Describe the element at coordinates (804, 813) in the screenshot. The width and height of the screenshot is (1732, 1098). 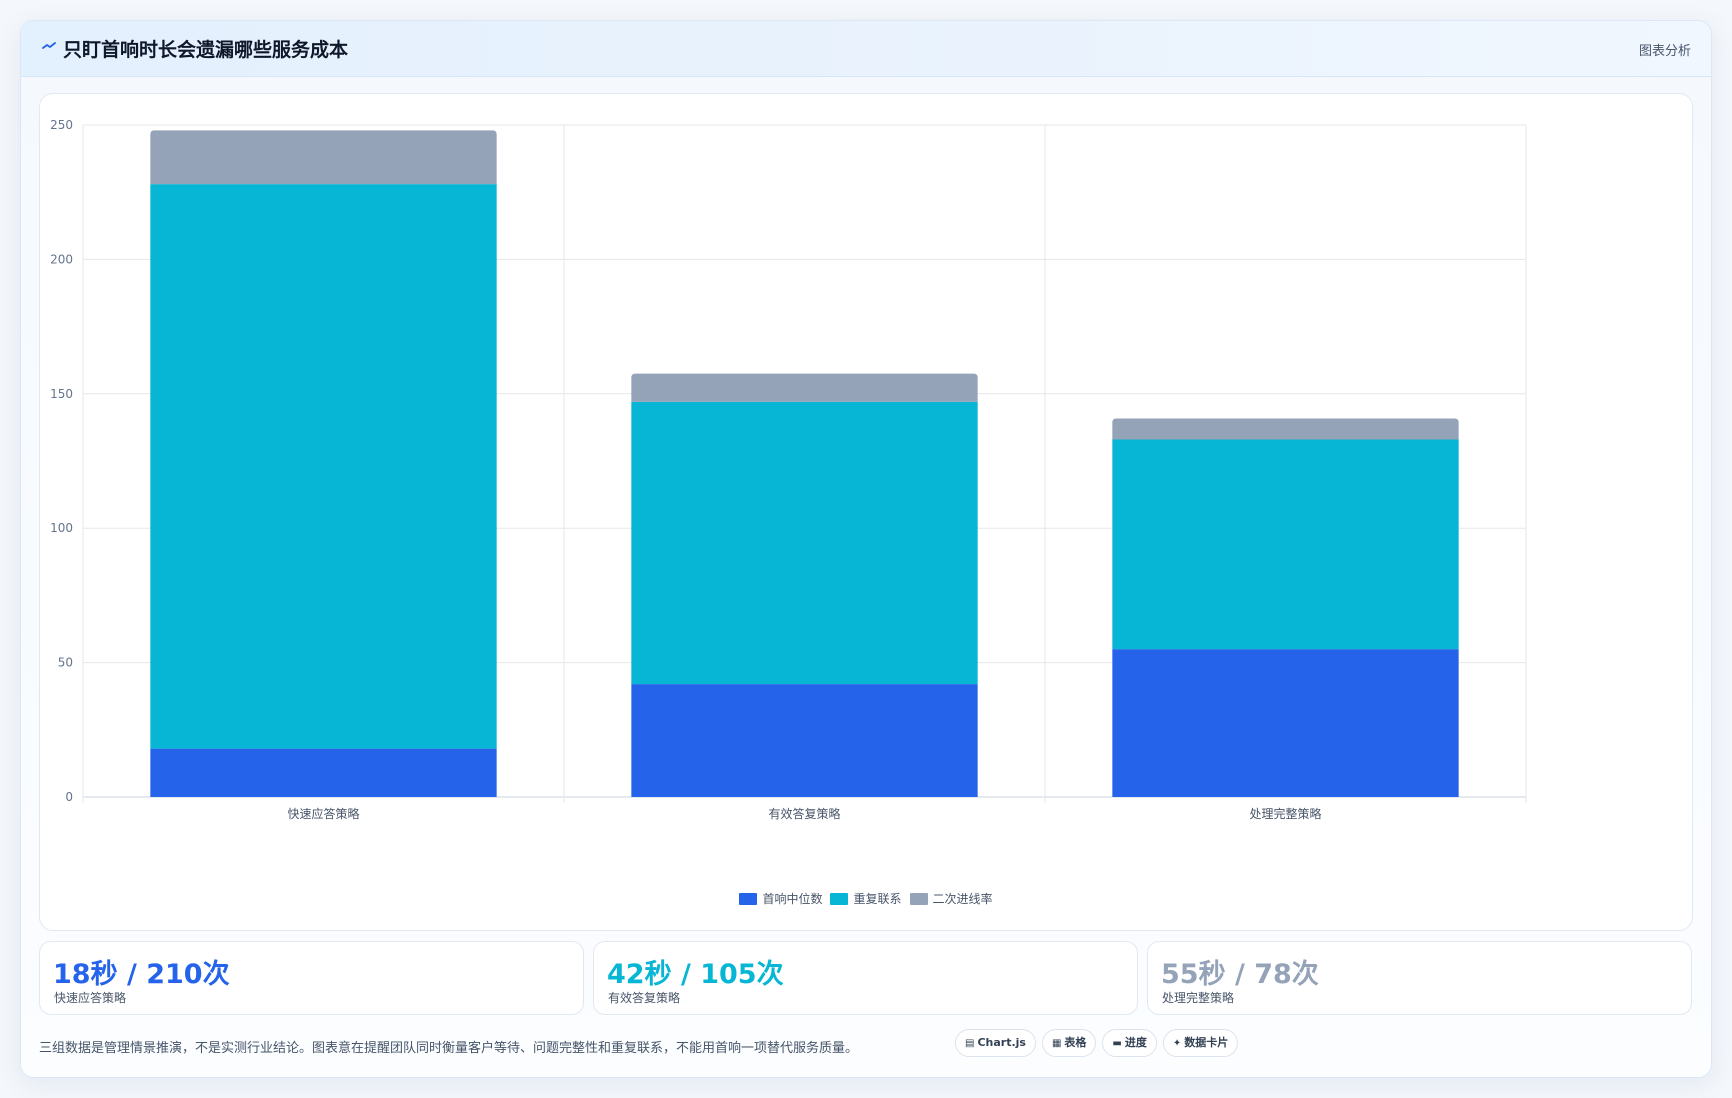
I see `x-tick-label: 有效答复策略` at that location.